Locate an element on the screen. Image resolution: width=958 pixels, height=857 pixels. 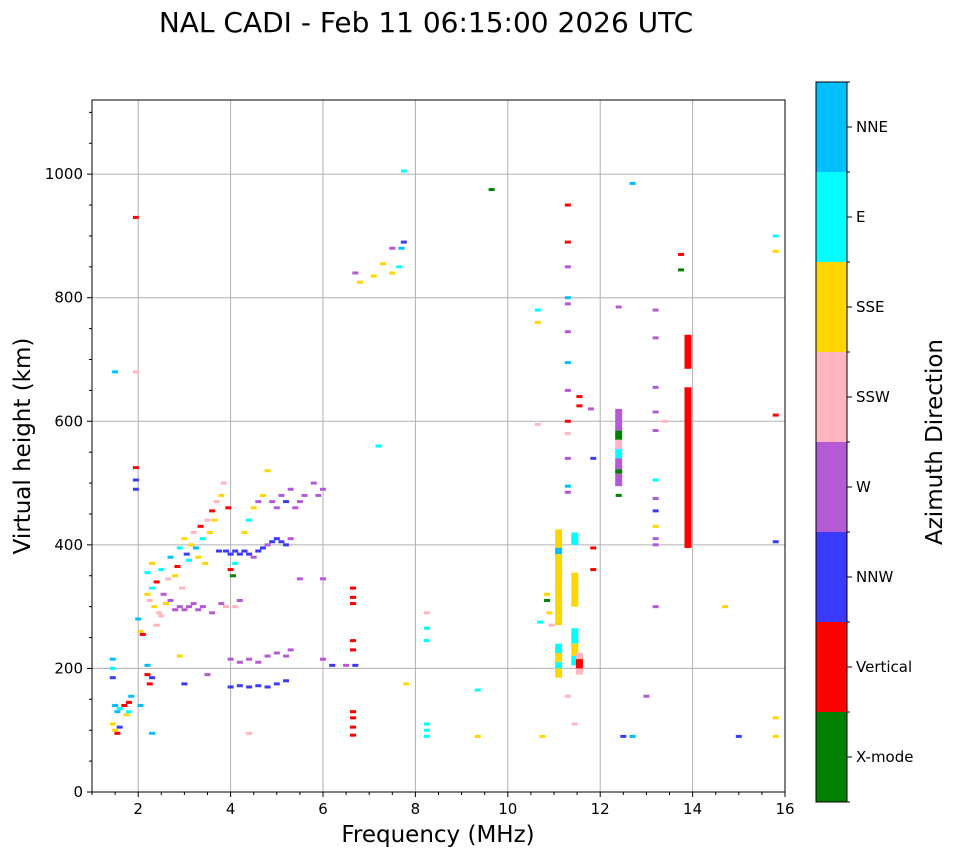
colorbar-tick-label: NNW is located at coordinates (874, 577).